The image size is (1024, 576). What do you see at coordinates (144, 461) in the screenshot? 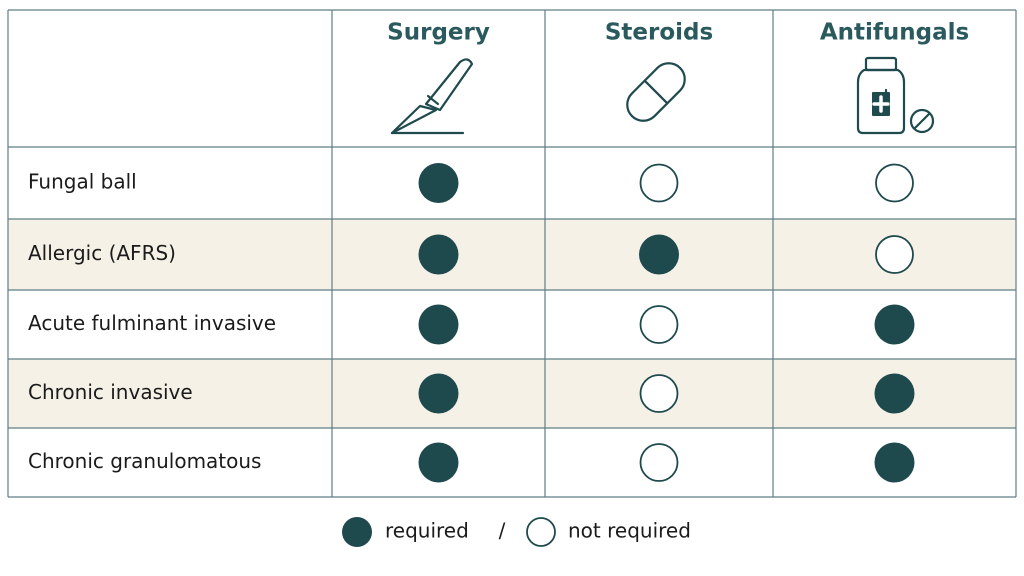
I see `row-label: Chronic granulomatous` at bounding box center [144, 461].